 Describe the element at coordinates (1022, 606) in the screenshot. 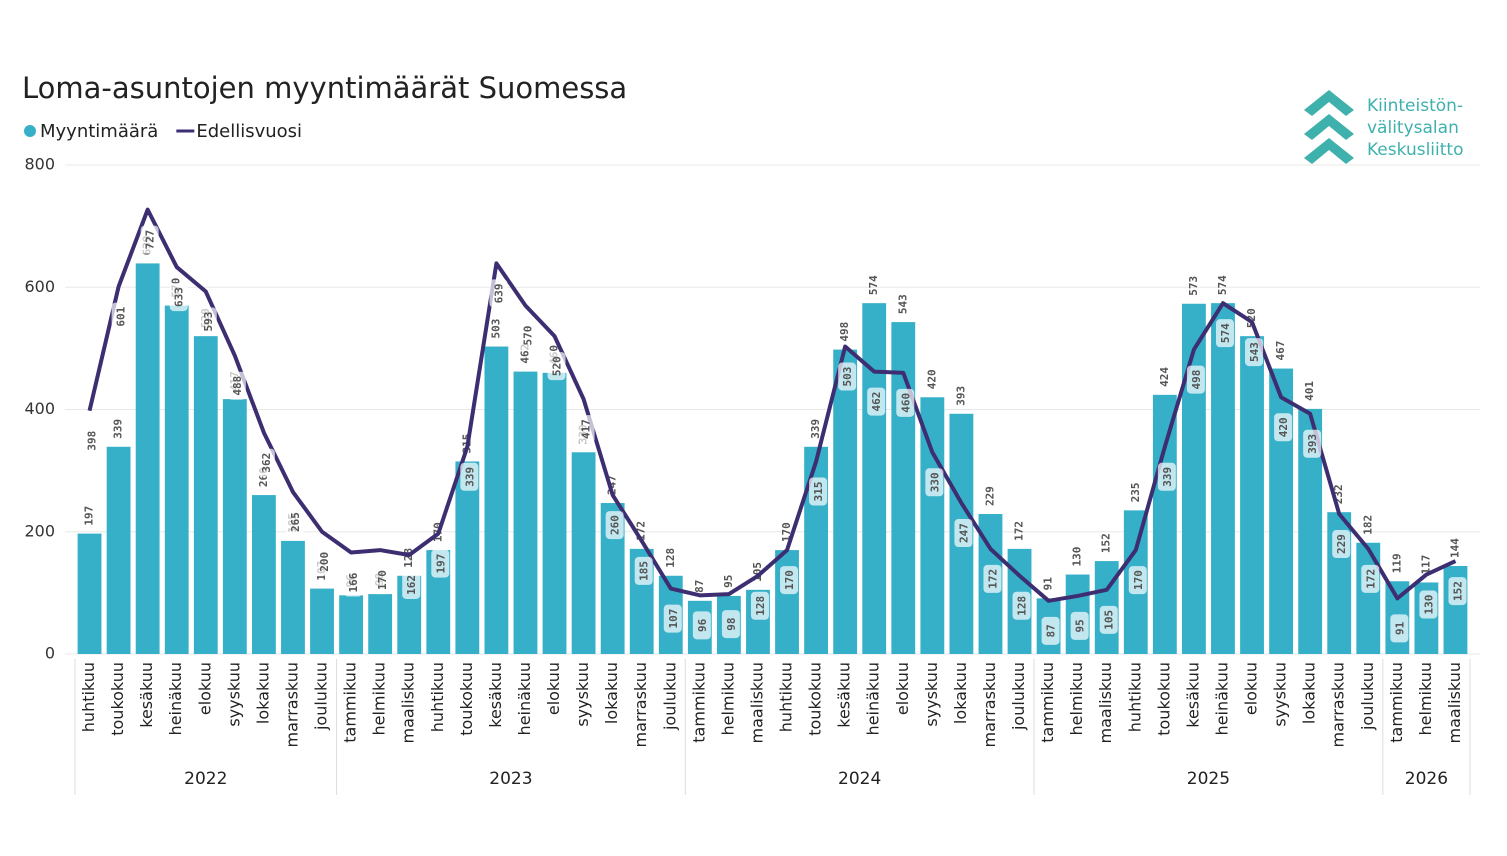

I see `line-value-label-text: 128` at that location.